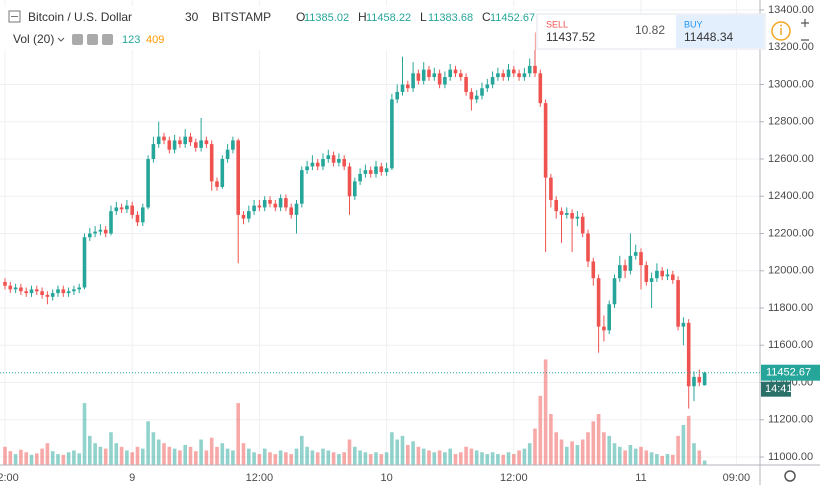  Describe the element at coordinates (77, 39) in the screenshot. I see `eye-icon` at that location.